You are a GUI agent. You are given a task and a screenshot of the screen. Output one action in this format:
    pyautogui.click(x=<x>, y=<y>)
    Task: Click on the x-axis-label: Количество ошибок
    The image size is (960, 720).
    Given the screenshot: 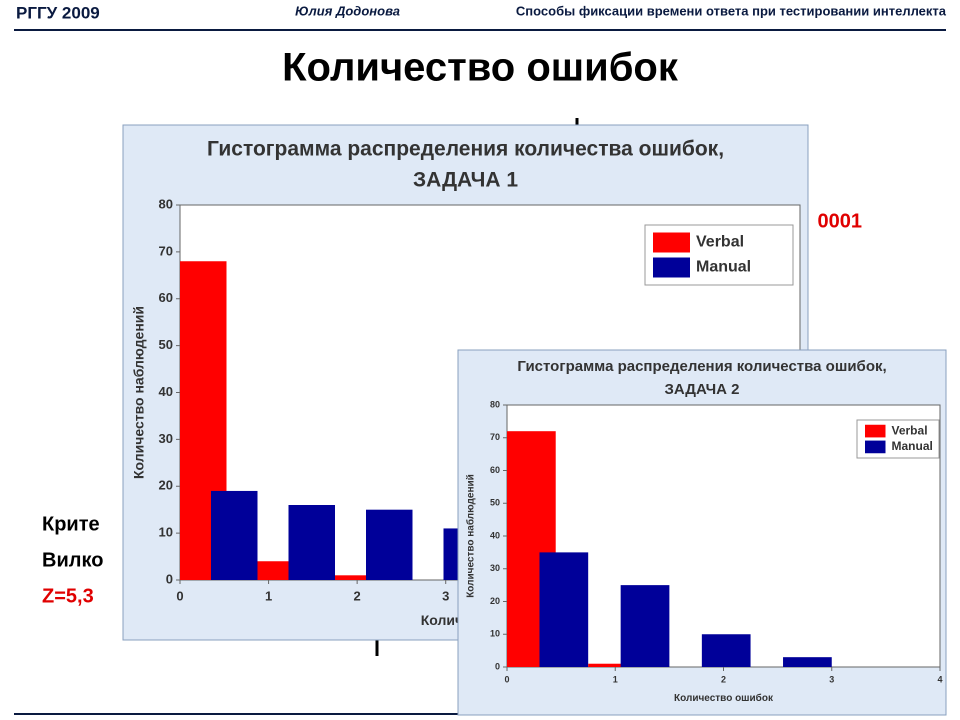 What is the action you would take?
    pyautogui.click(x=724, y=698)
    